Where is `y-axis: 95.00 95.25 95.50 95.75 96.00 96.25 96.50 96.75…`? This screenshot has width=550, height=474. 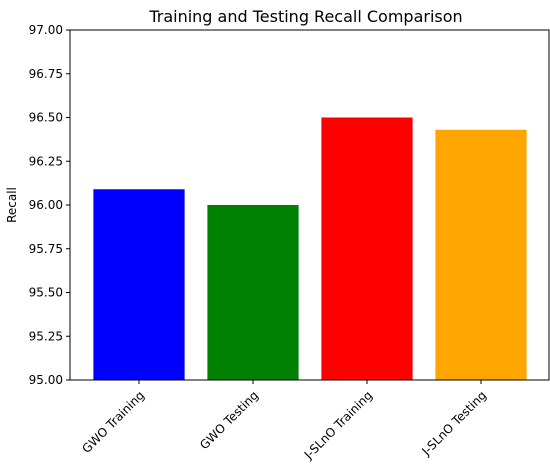 y-axis: 95.00 95.25 95.50 95.75 96.00 96.25 96.50 96.75… is located at coordinates (49, 205).